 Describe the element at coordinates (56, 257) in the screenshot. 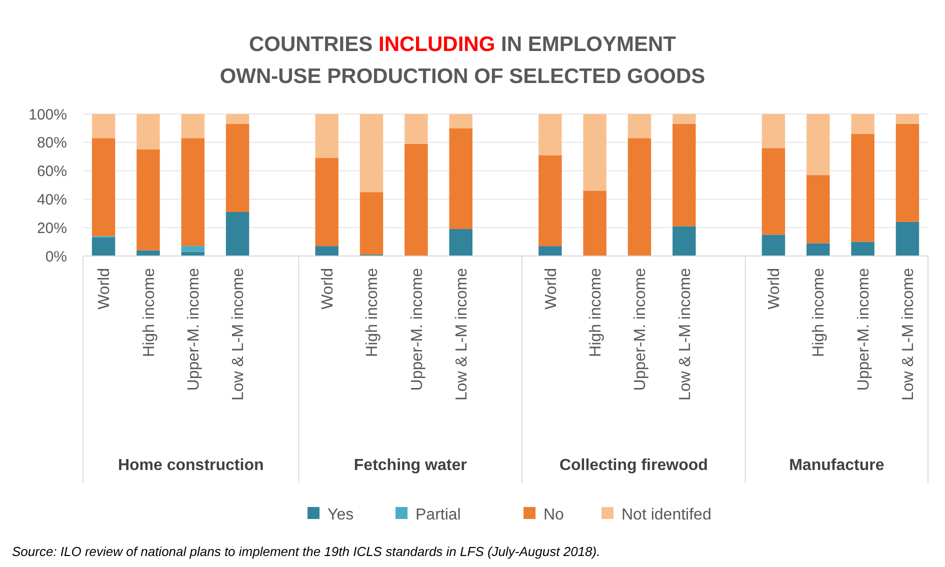

I see `y-tick-label: 0%` at that location.